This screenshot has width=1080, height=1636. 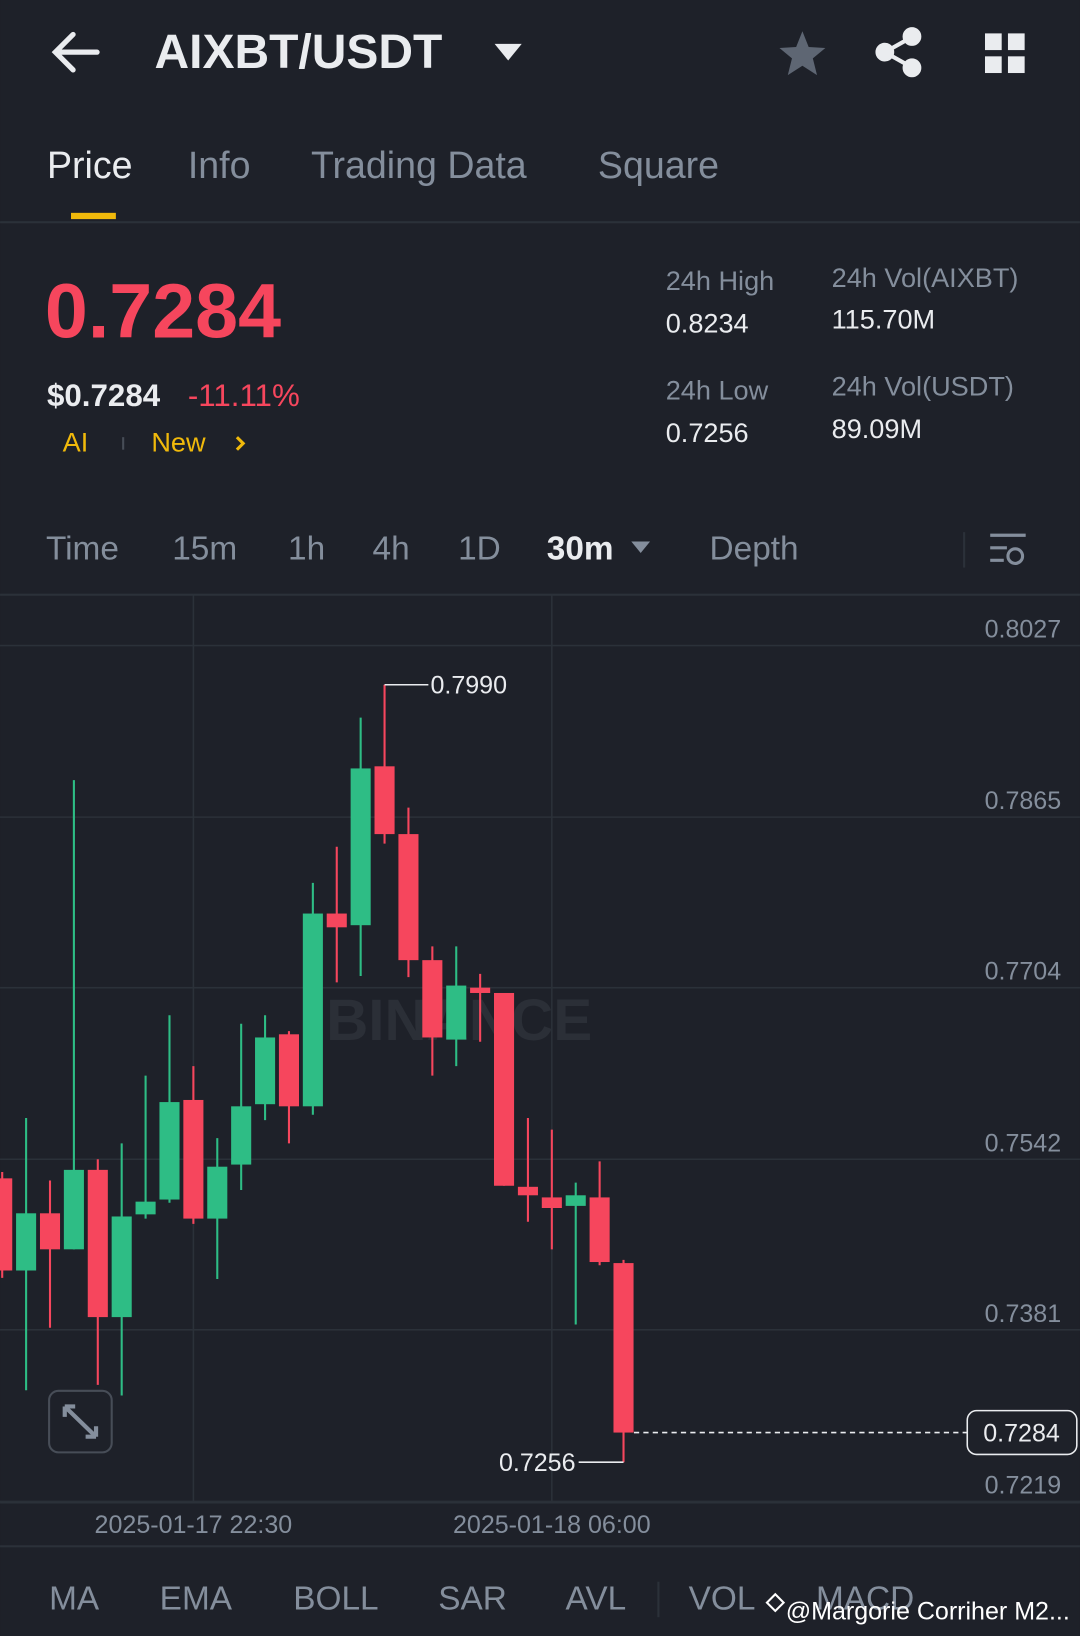 I want to click on indicator: EMA, so click(x=196, y=1598).